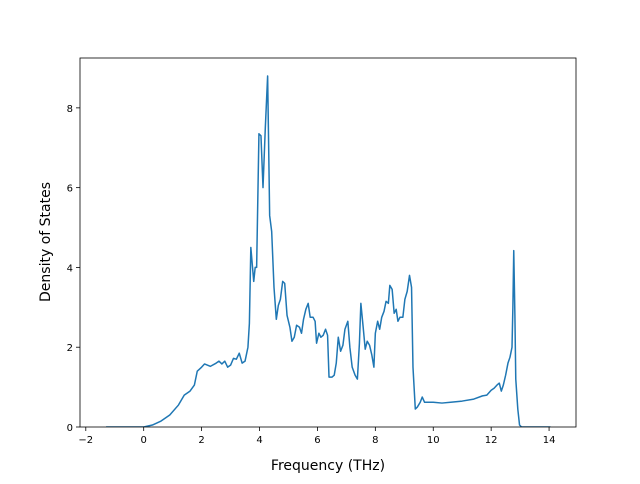 This screenshot has width=640, height=484. Describe the element at coordinates (549, 440) in the screenshot. I see `x-tick-label: 14` at that location.